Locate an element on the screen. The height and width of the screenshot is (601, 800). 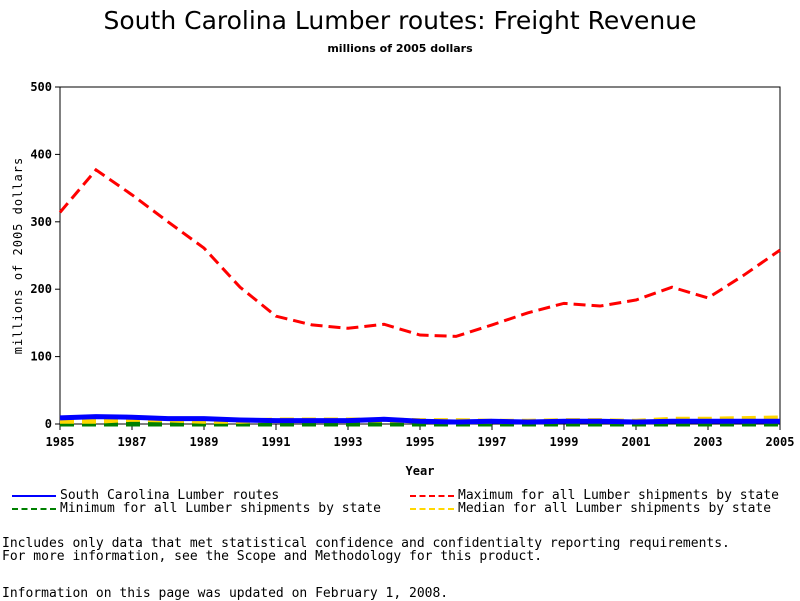
legend-label: Median for all Lumber shipments by state is located at coordinates (615, 508).